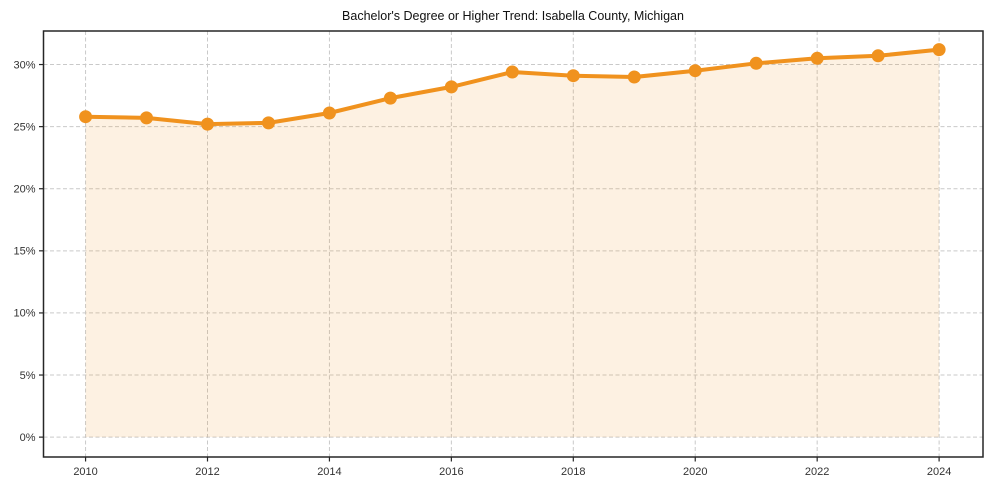 This screenshot has width=989, height=490. What do you see at coordinates (24, 314) in the screenshot?
I see `y-tick-label: 10%` at bounding box center [24, 314].